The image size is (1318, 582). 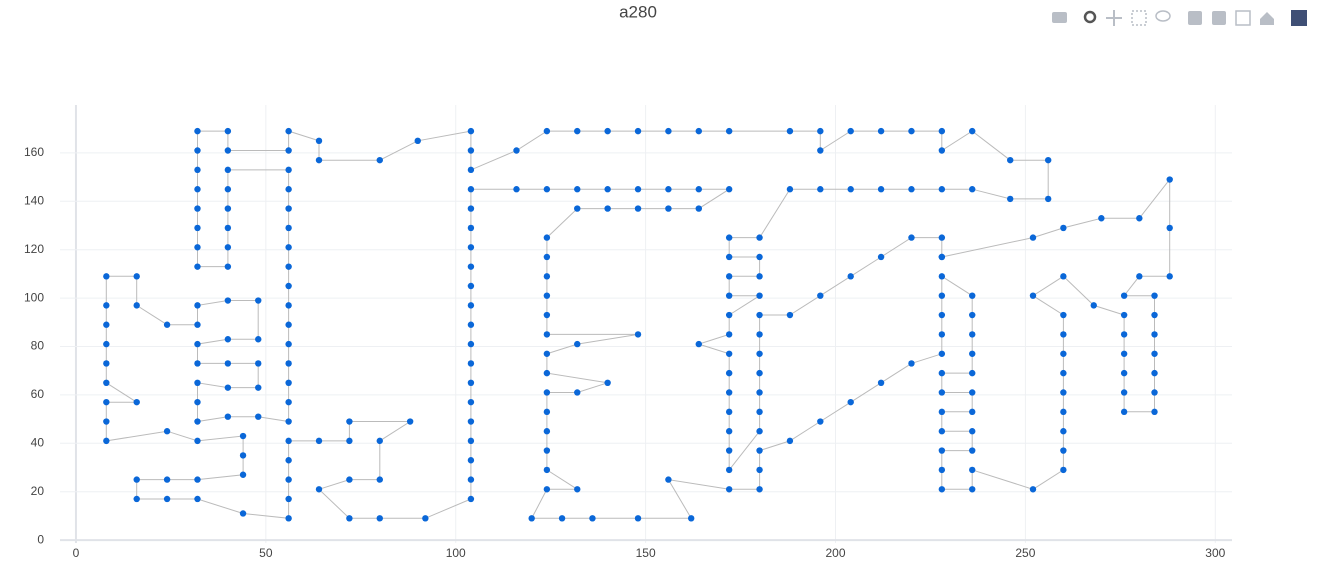 I want to click on autoscale-button, so click(x=1243, y=18).